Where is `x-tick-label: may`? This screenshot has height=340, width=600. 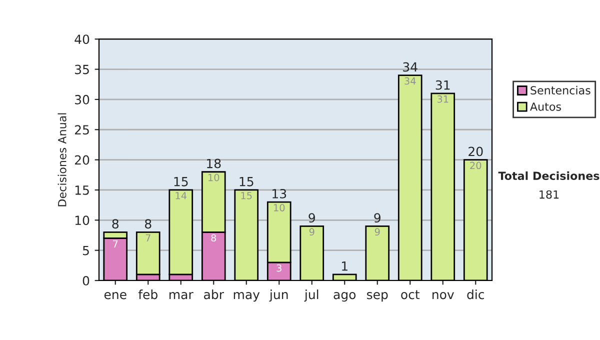 x-tick-label: may is located at coordinates (247, 297).